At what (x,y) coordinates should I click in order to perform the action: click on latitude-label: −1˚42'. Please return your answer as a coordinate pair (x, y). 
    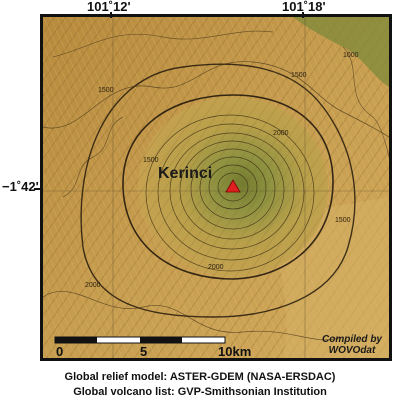
    Looking at the image, I should click on (20, 186).